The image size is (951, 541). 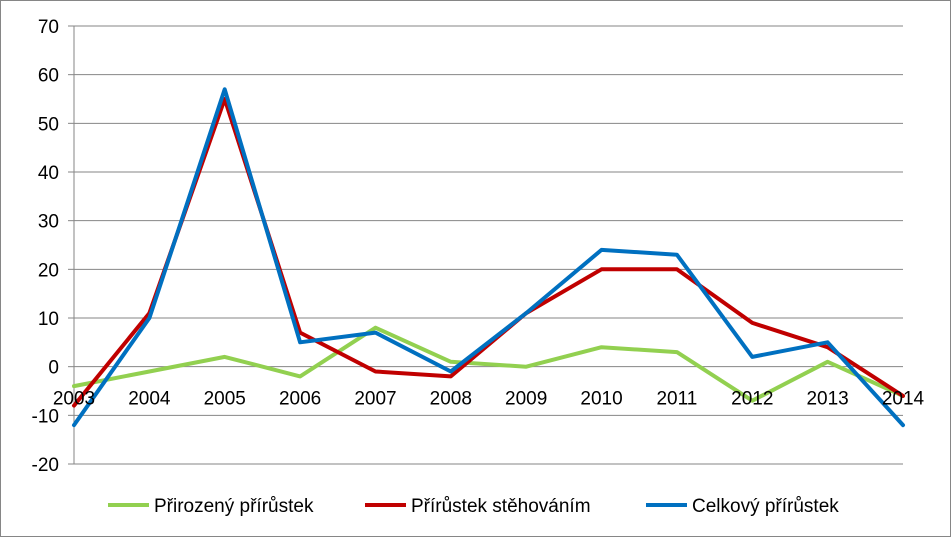 What do you see at coordinates (48, 319) in the screenshot?
I see `y-tick-label: 10` at bounding box center [48, 319].